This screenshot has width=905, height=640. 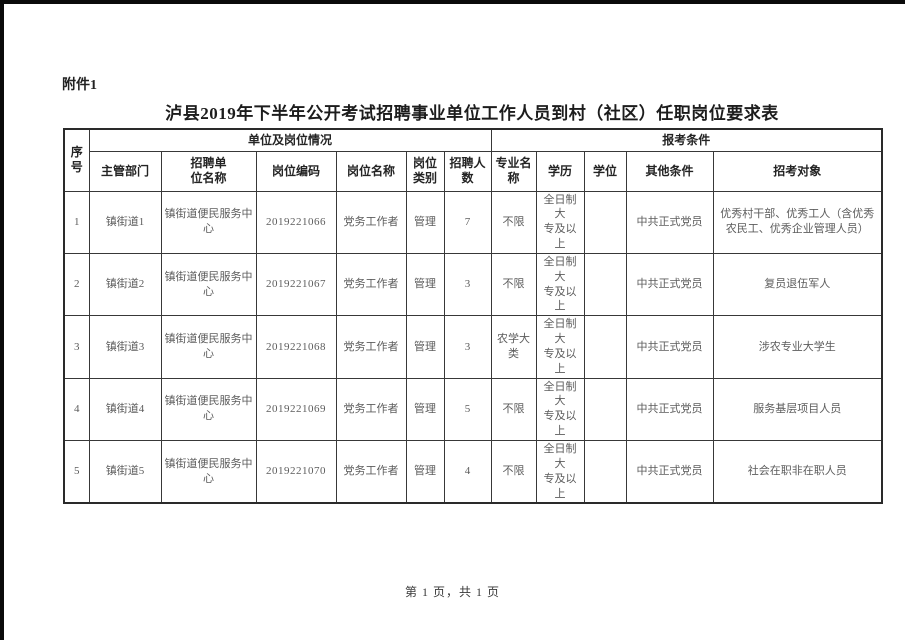 What do you see at coordinates (76, 222) in the screenshot?
I see `cell-serial: 1` at bounding box center [76, 222].